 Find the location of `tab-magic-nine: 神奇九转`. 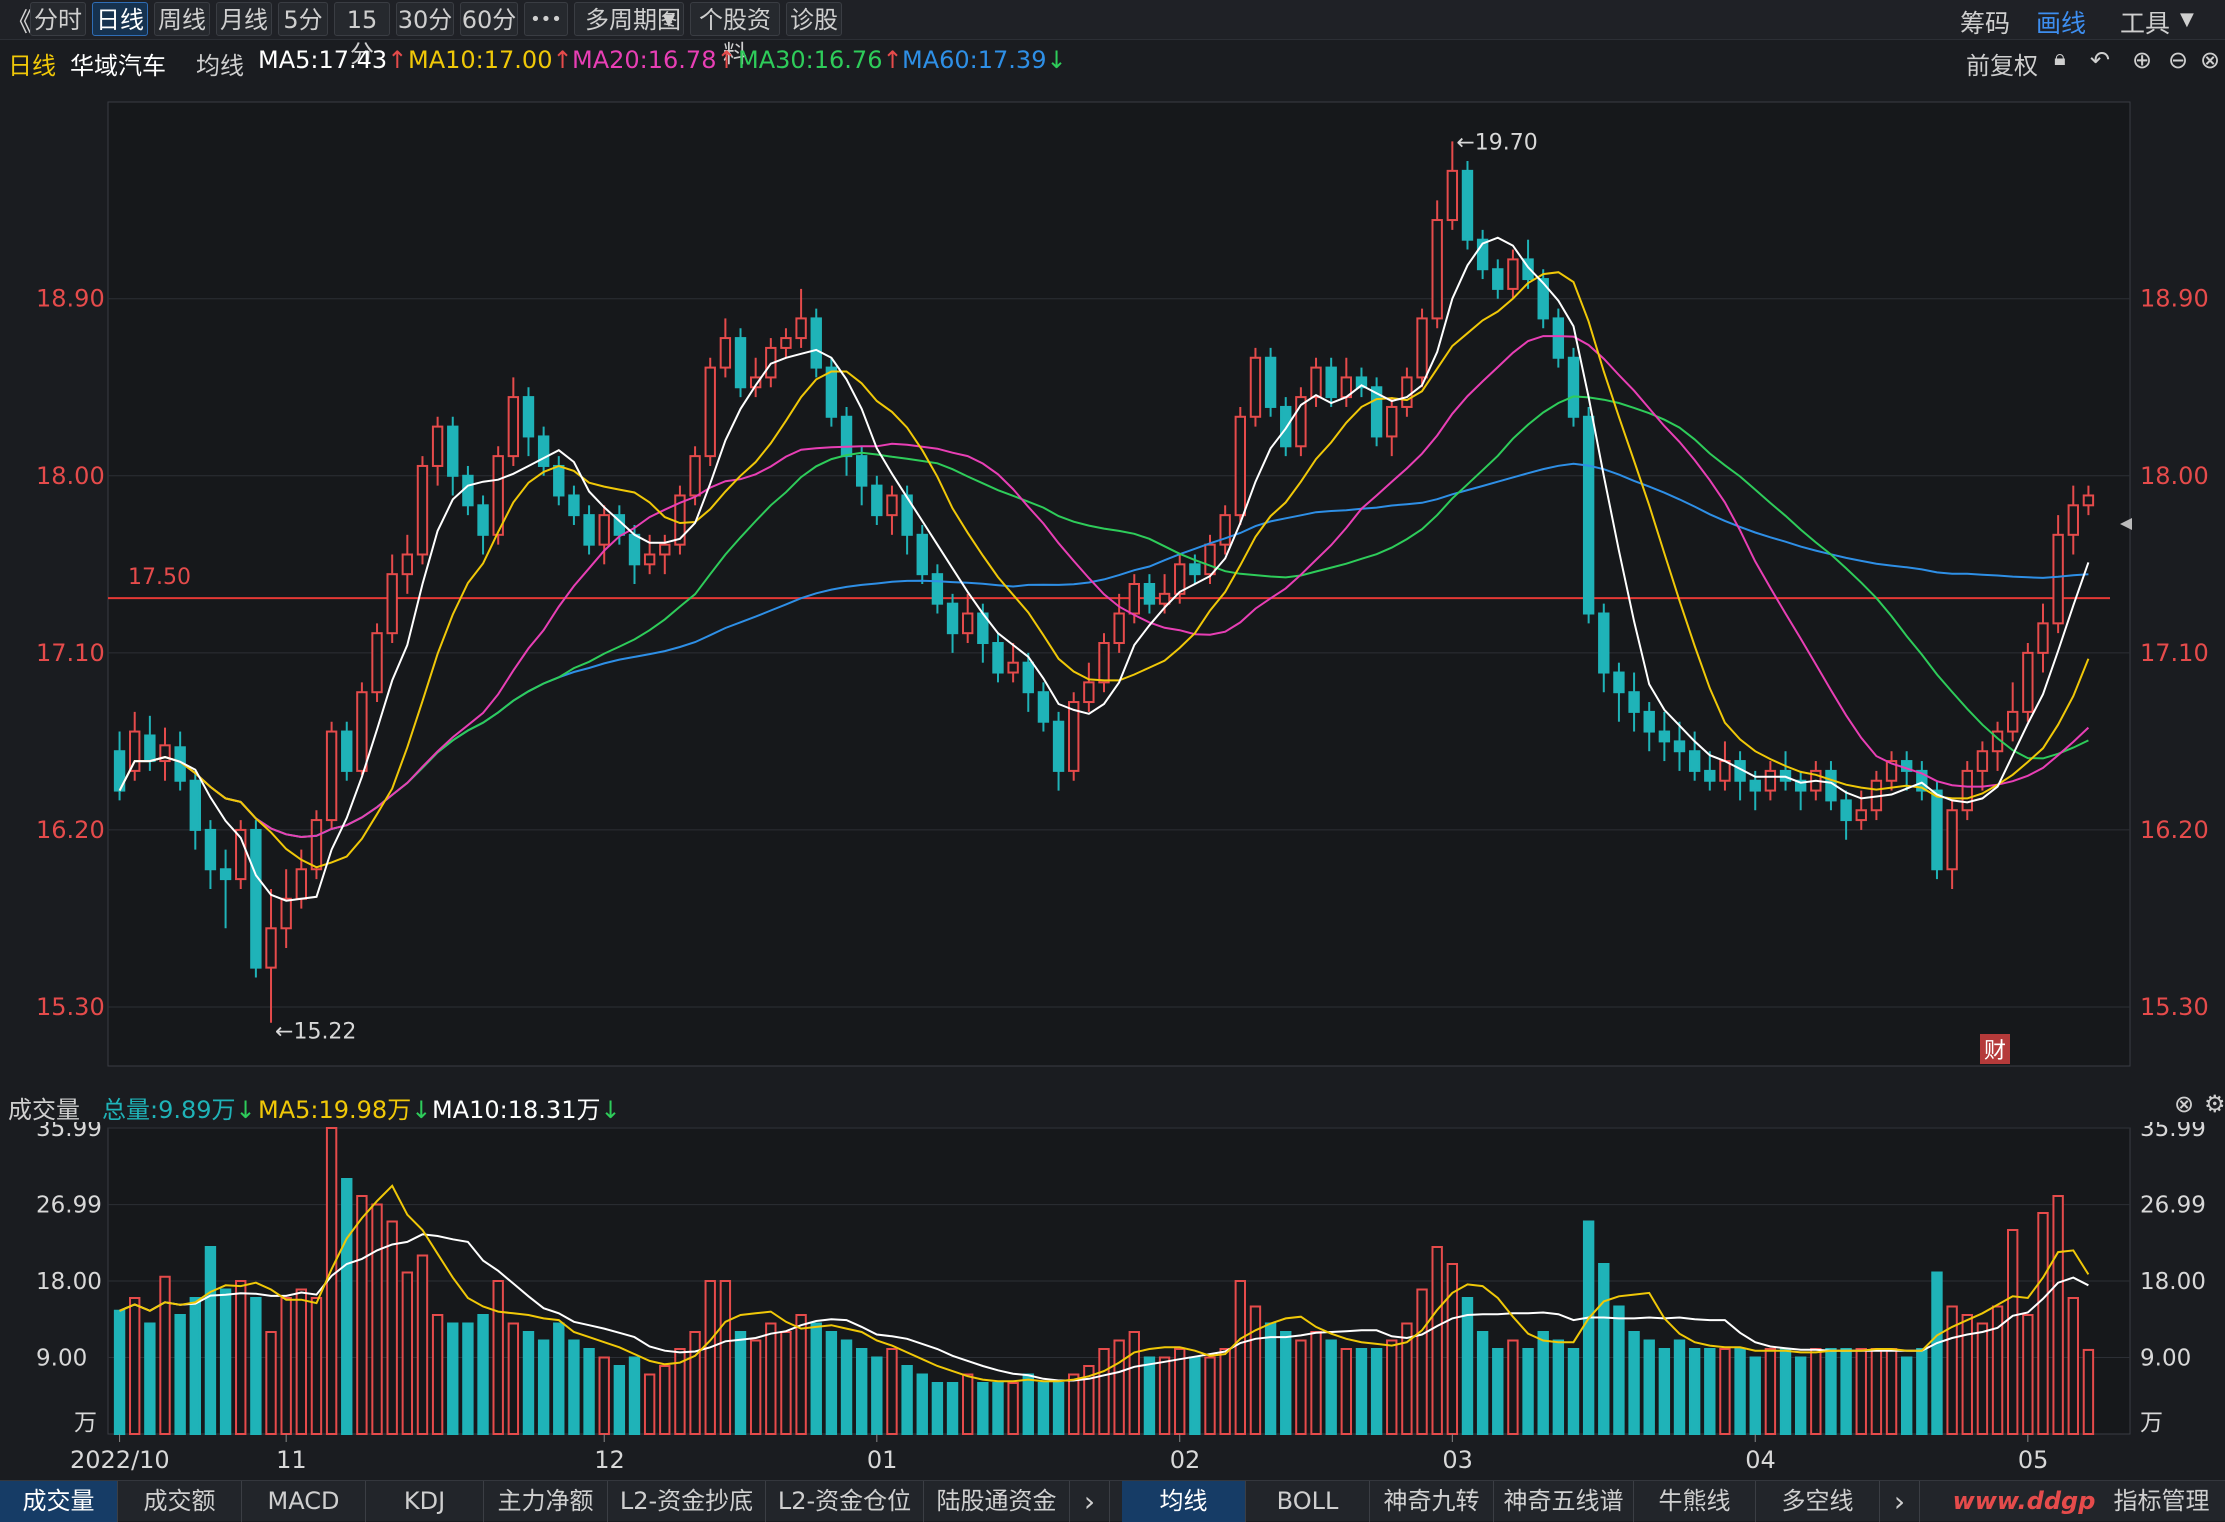

tab-magic-nine: 神奇九转 is located at coordinates (1432, 1501).